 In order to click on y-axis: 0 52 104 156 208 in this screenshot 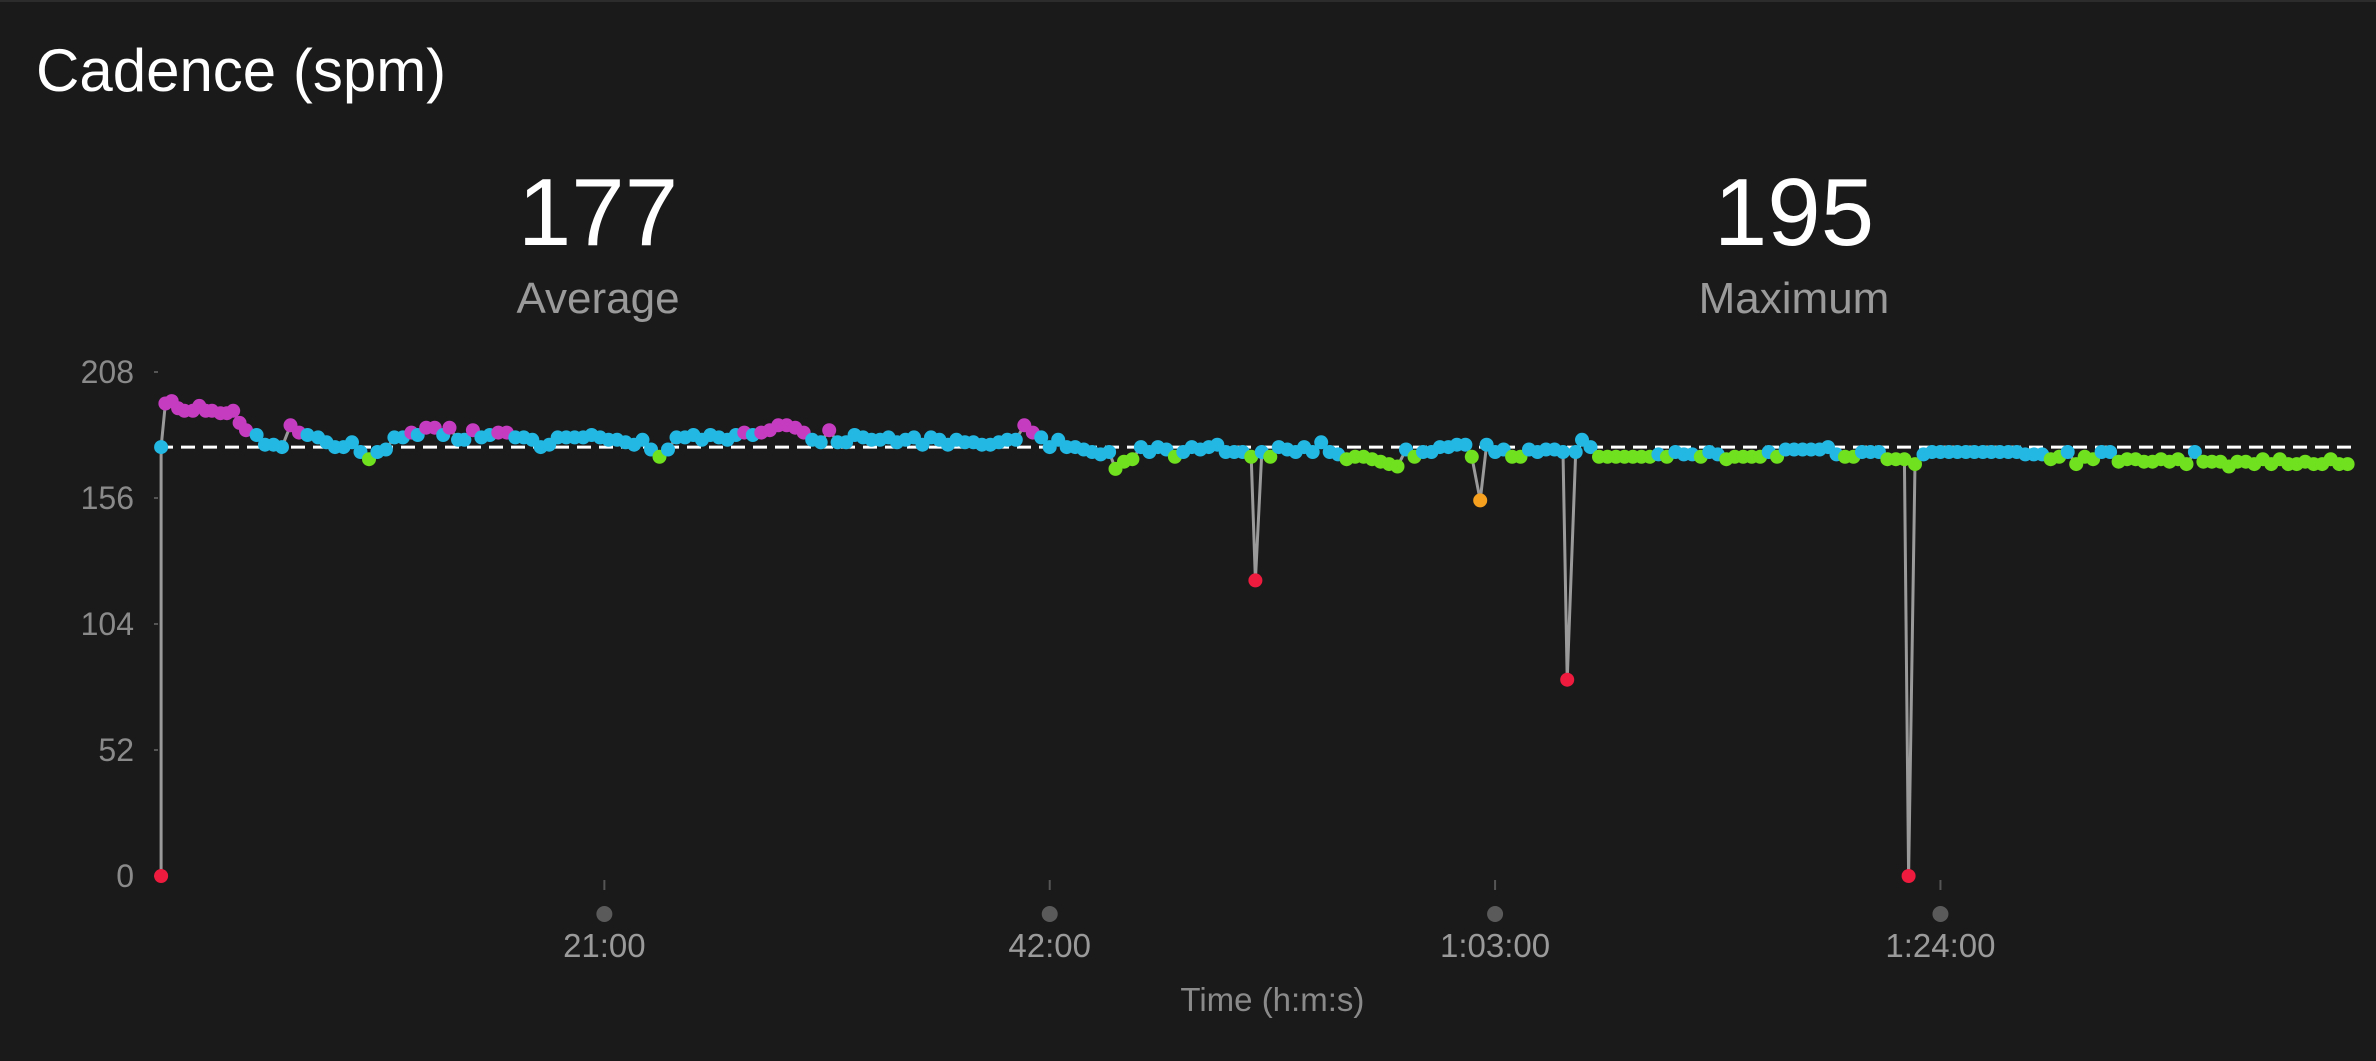, I will do `click(119, 624)`.